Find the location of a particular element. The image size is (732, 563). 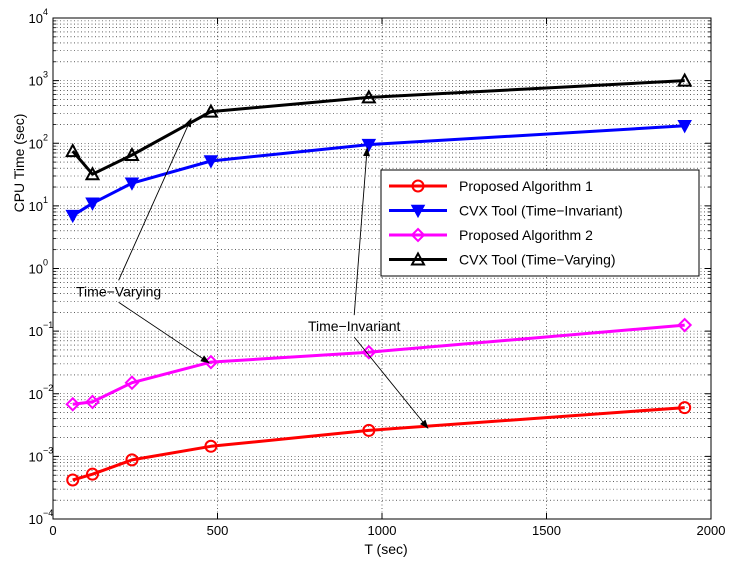

y-tick-exponent: 4 is located at coordinates (45, 12).